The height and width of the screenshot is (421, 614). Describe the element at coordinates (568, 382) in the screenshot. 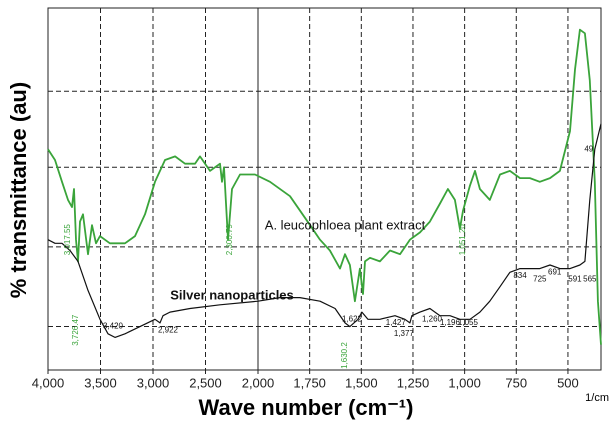

I see `x-tick-label: 500` at that location.